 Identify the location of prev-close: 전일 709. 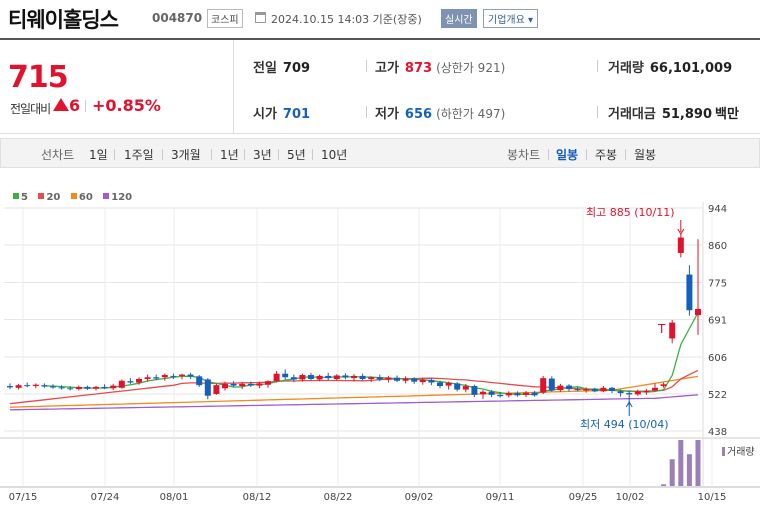
(281, 66).